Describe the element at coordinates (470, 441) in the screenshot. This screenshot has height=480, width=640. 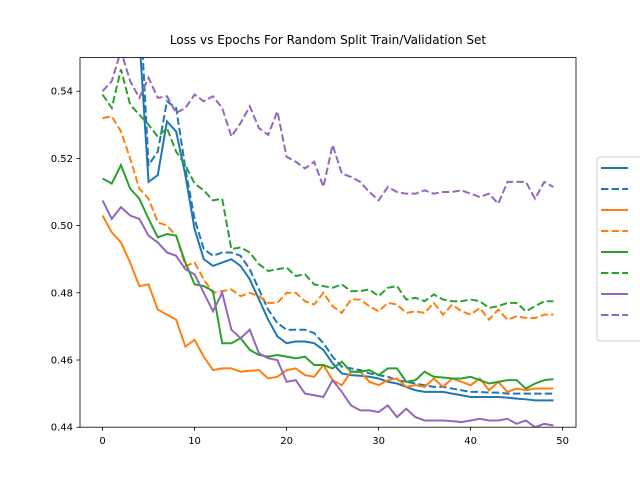
I see `x-tick-label: 40` at that location.